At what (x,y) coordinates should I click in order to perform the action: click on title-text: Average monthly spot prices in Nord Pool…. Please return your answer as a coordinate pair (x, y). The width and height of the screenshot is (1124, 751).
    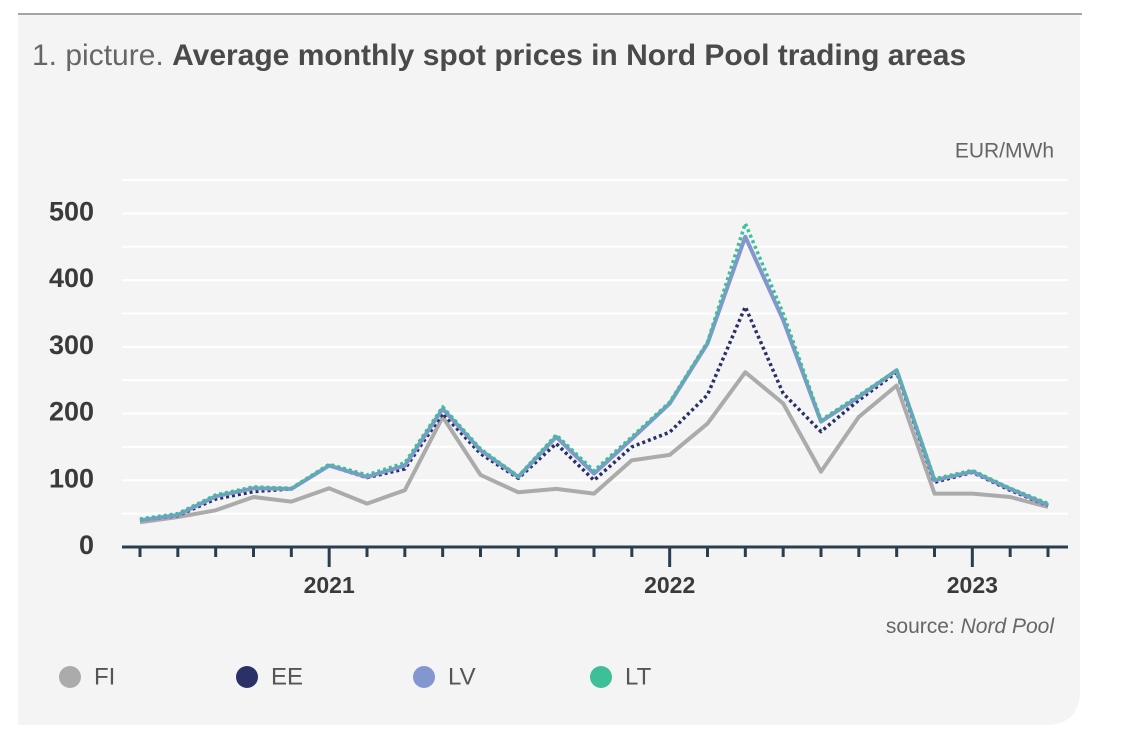
    Looking at the image, I should click on (569, 55).